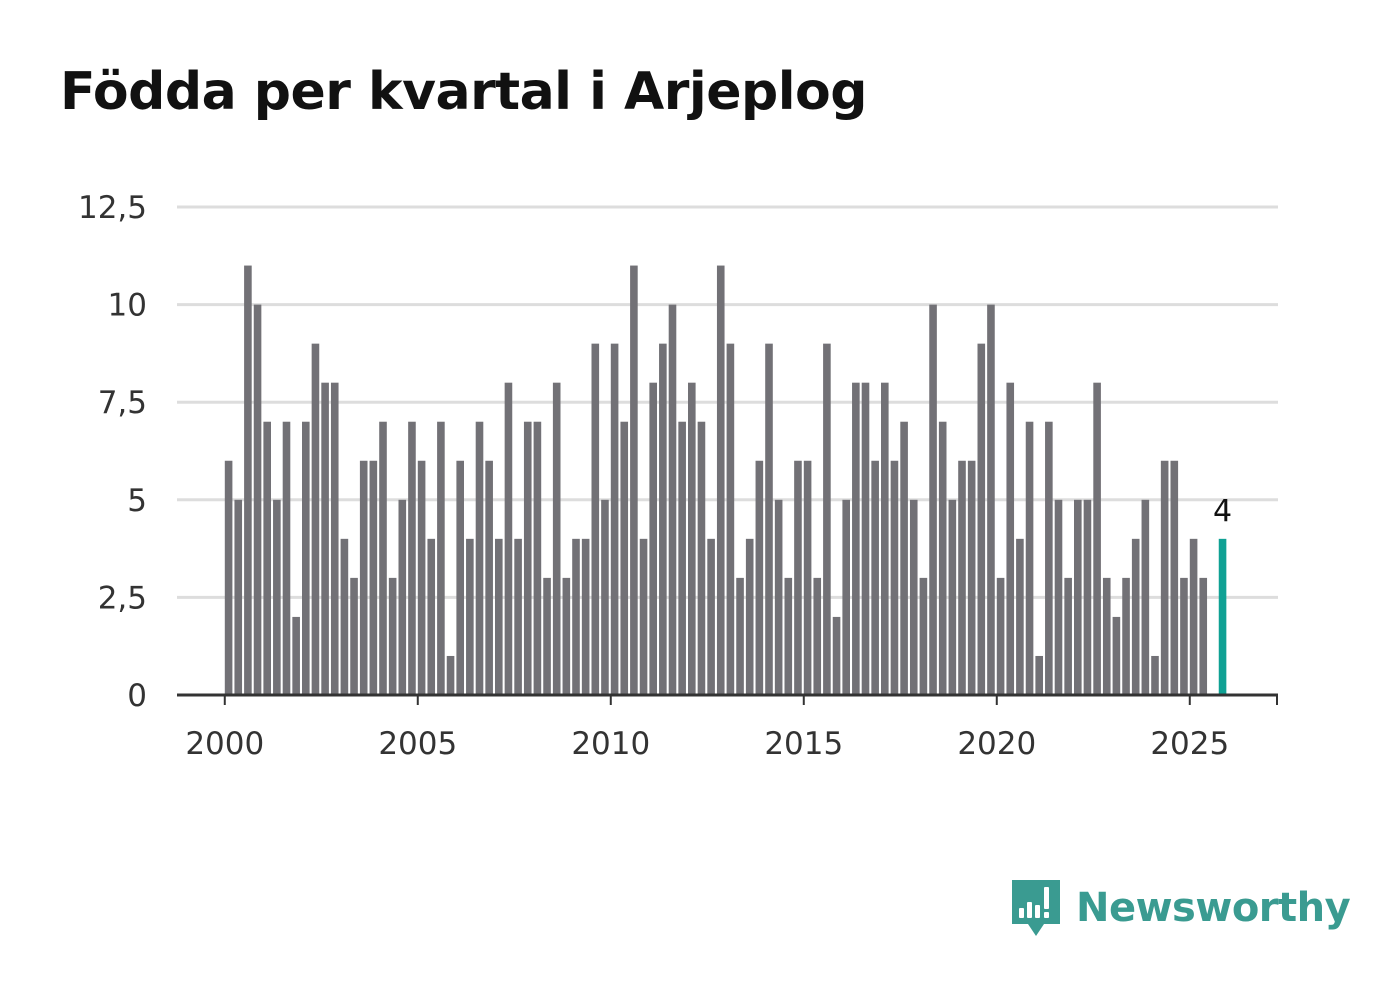 The width and height of the screenshot is (1382, 999). Describe the element at coordinates (137, 696) in the screenshot. I see `y-tick-label: 0` at that location.